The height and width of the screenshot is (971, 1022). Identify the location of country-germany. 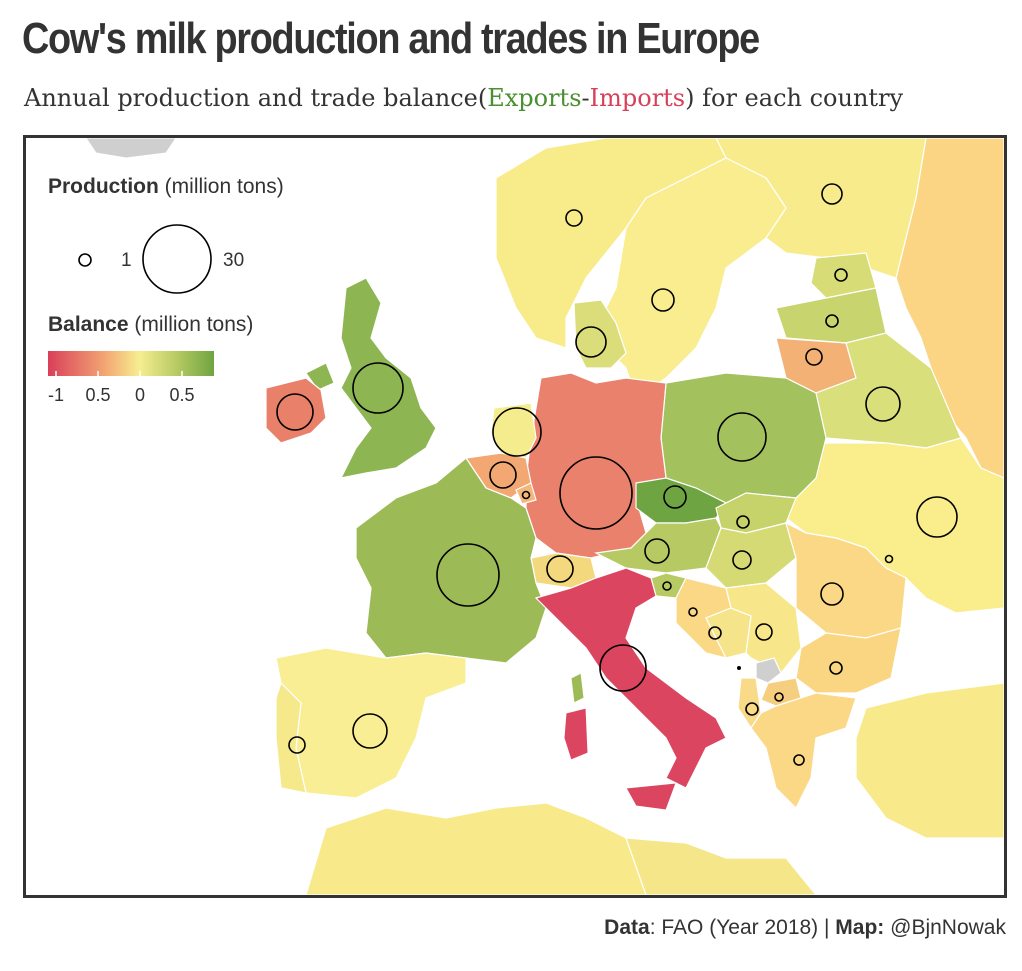
(596, 465).